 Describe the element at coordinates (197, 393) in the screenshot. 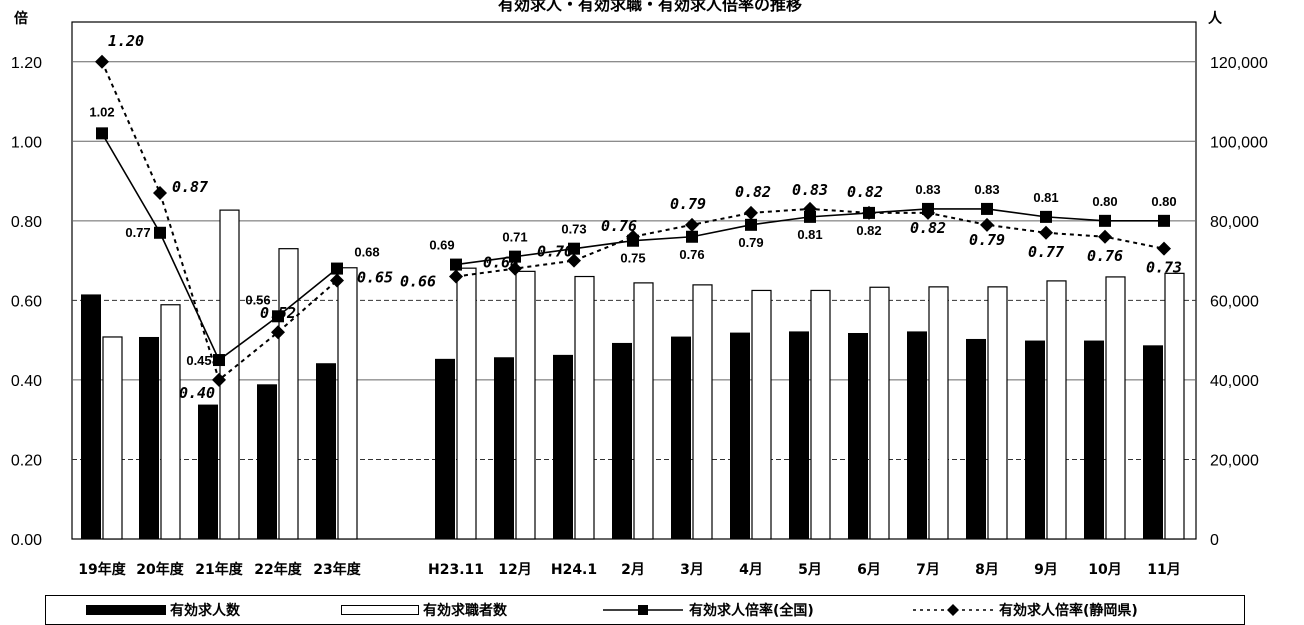

I see `data-label-ratio-shizuoka: 0.40` at that location.